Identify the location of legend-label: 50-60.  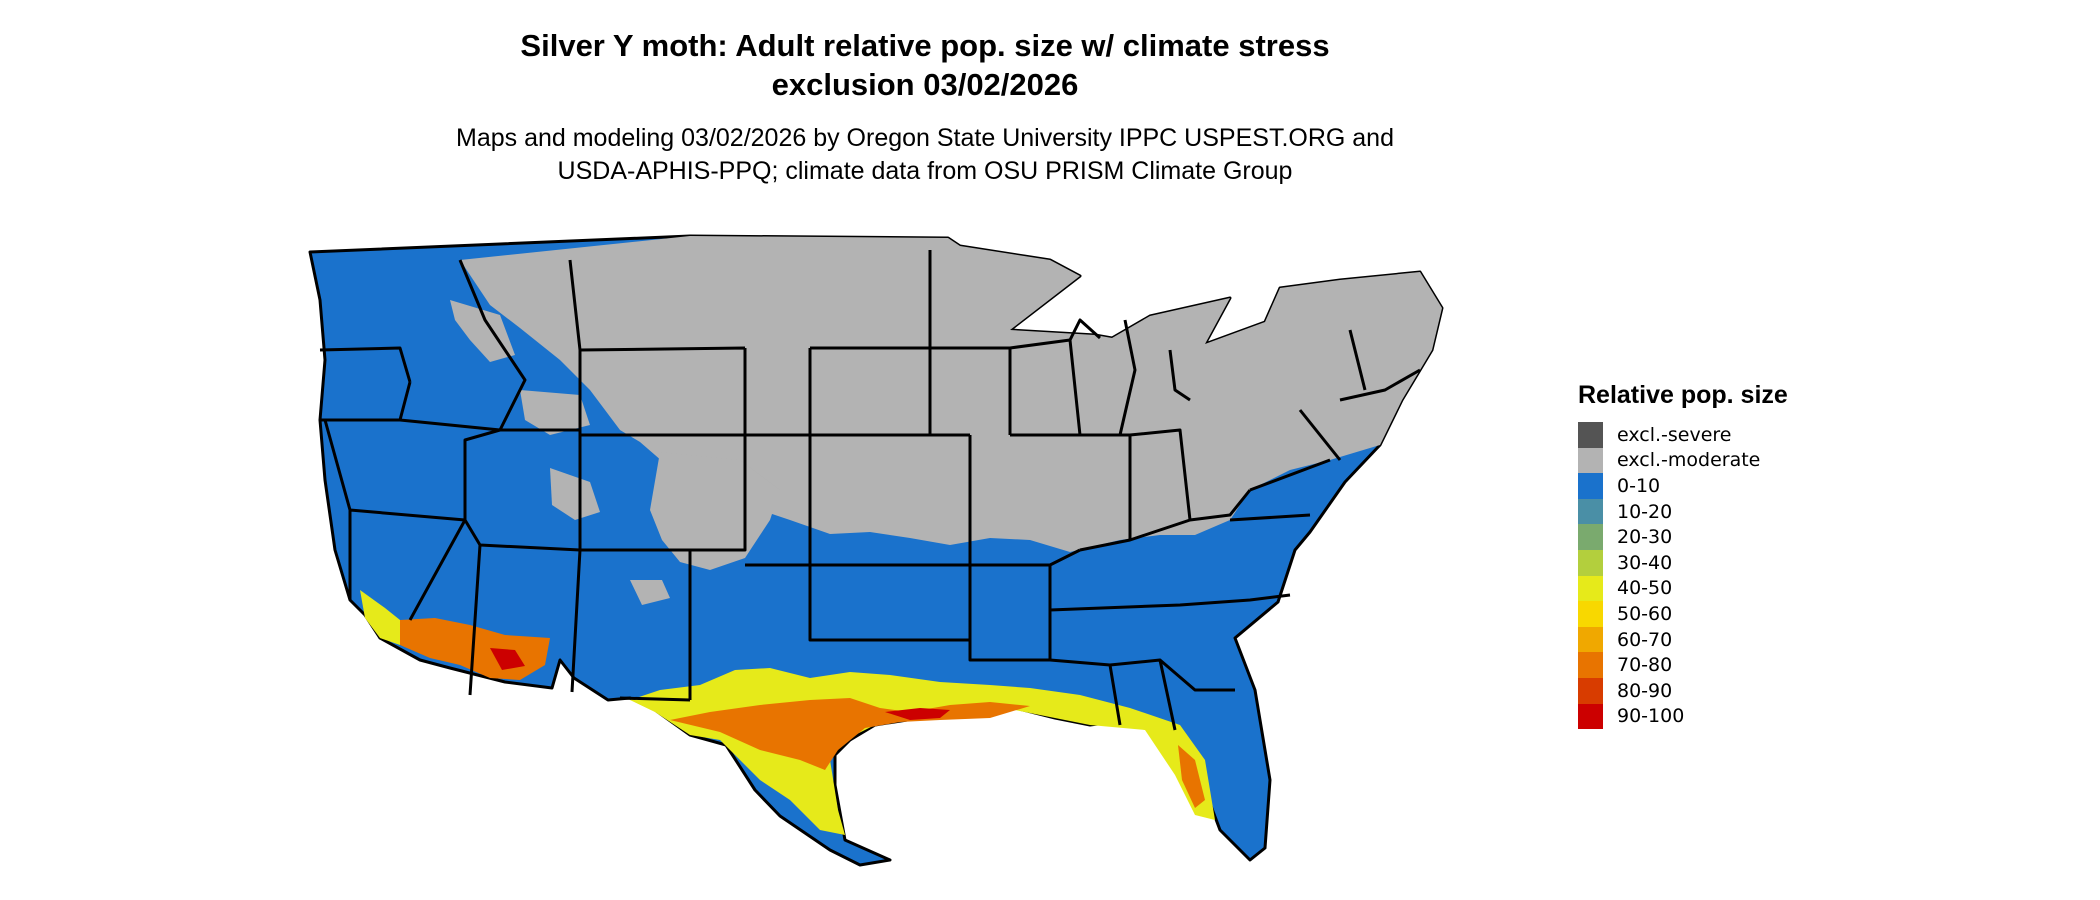
(1645, 613).